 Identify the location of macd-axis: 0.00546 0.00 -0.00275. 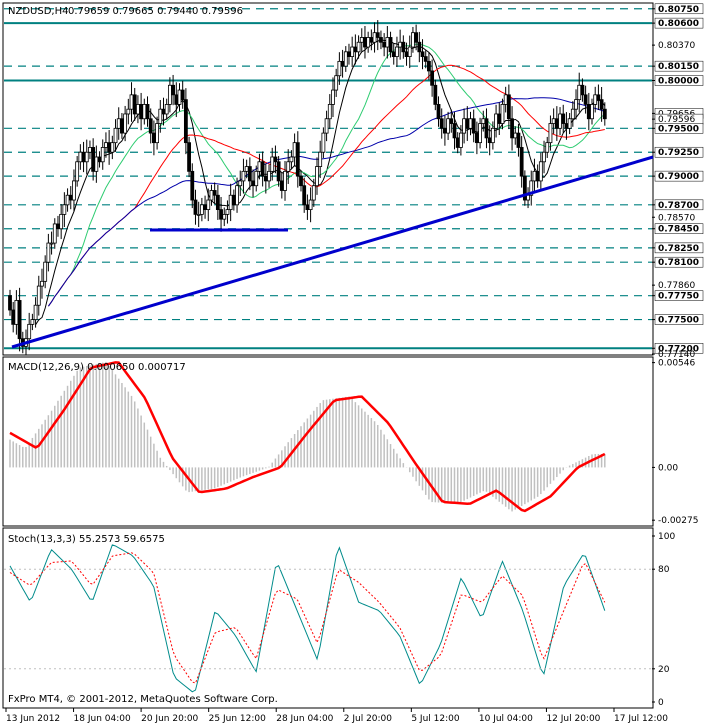
(675, 442).